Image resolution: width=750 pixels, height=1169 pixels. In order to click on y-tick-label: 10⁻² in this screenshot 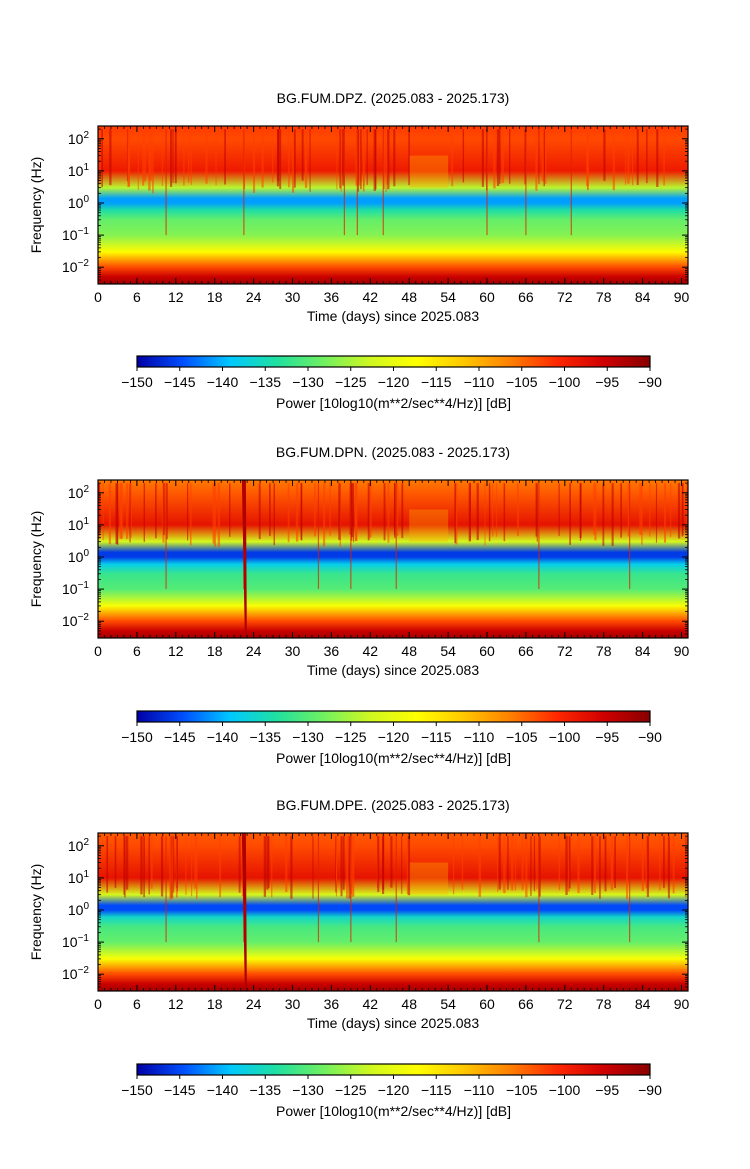, I will do `click(75, 266)`.